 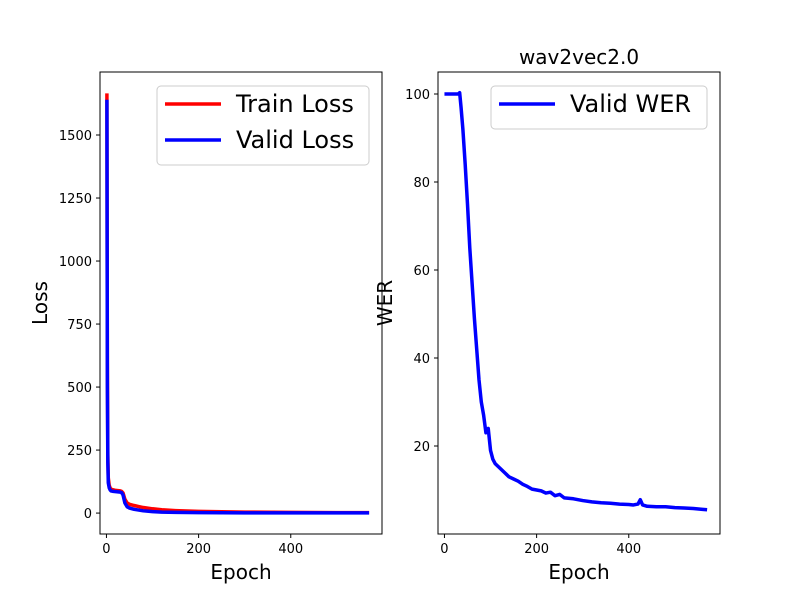 What do you see at coordinates (240, 572) in the screenshot?
I see `loss-x-axis-label: Epoch` at bounding box center [240, 572].